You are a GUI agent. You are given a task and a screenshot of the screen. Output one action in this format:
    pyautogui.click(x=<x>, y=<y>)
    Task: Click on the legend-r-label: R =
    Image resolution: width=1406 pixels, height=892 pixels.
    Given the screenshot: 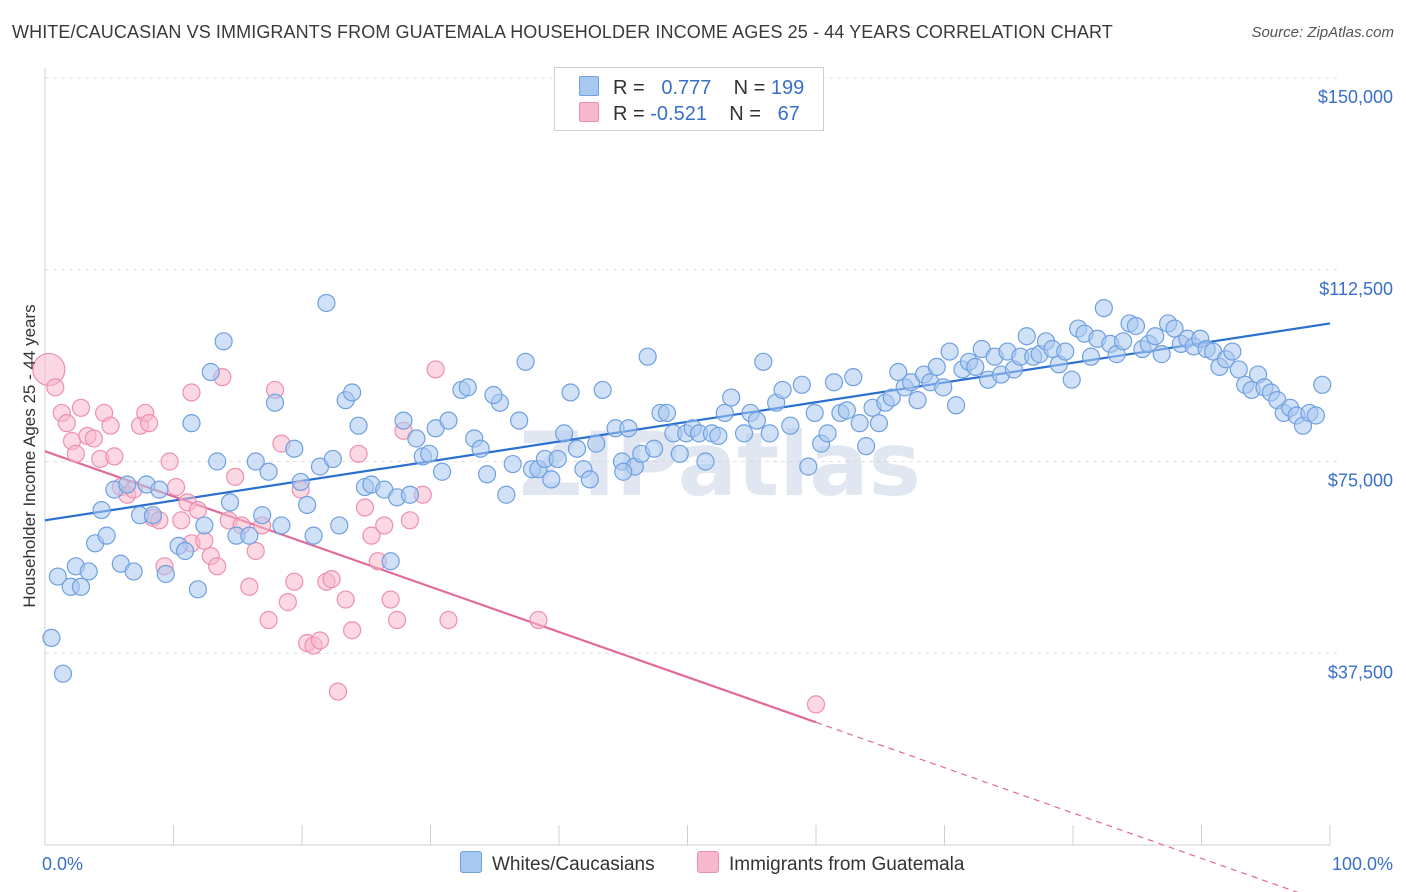 What is the action you would take?
    pyautogui.click(x=629, y=114)
    